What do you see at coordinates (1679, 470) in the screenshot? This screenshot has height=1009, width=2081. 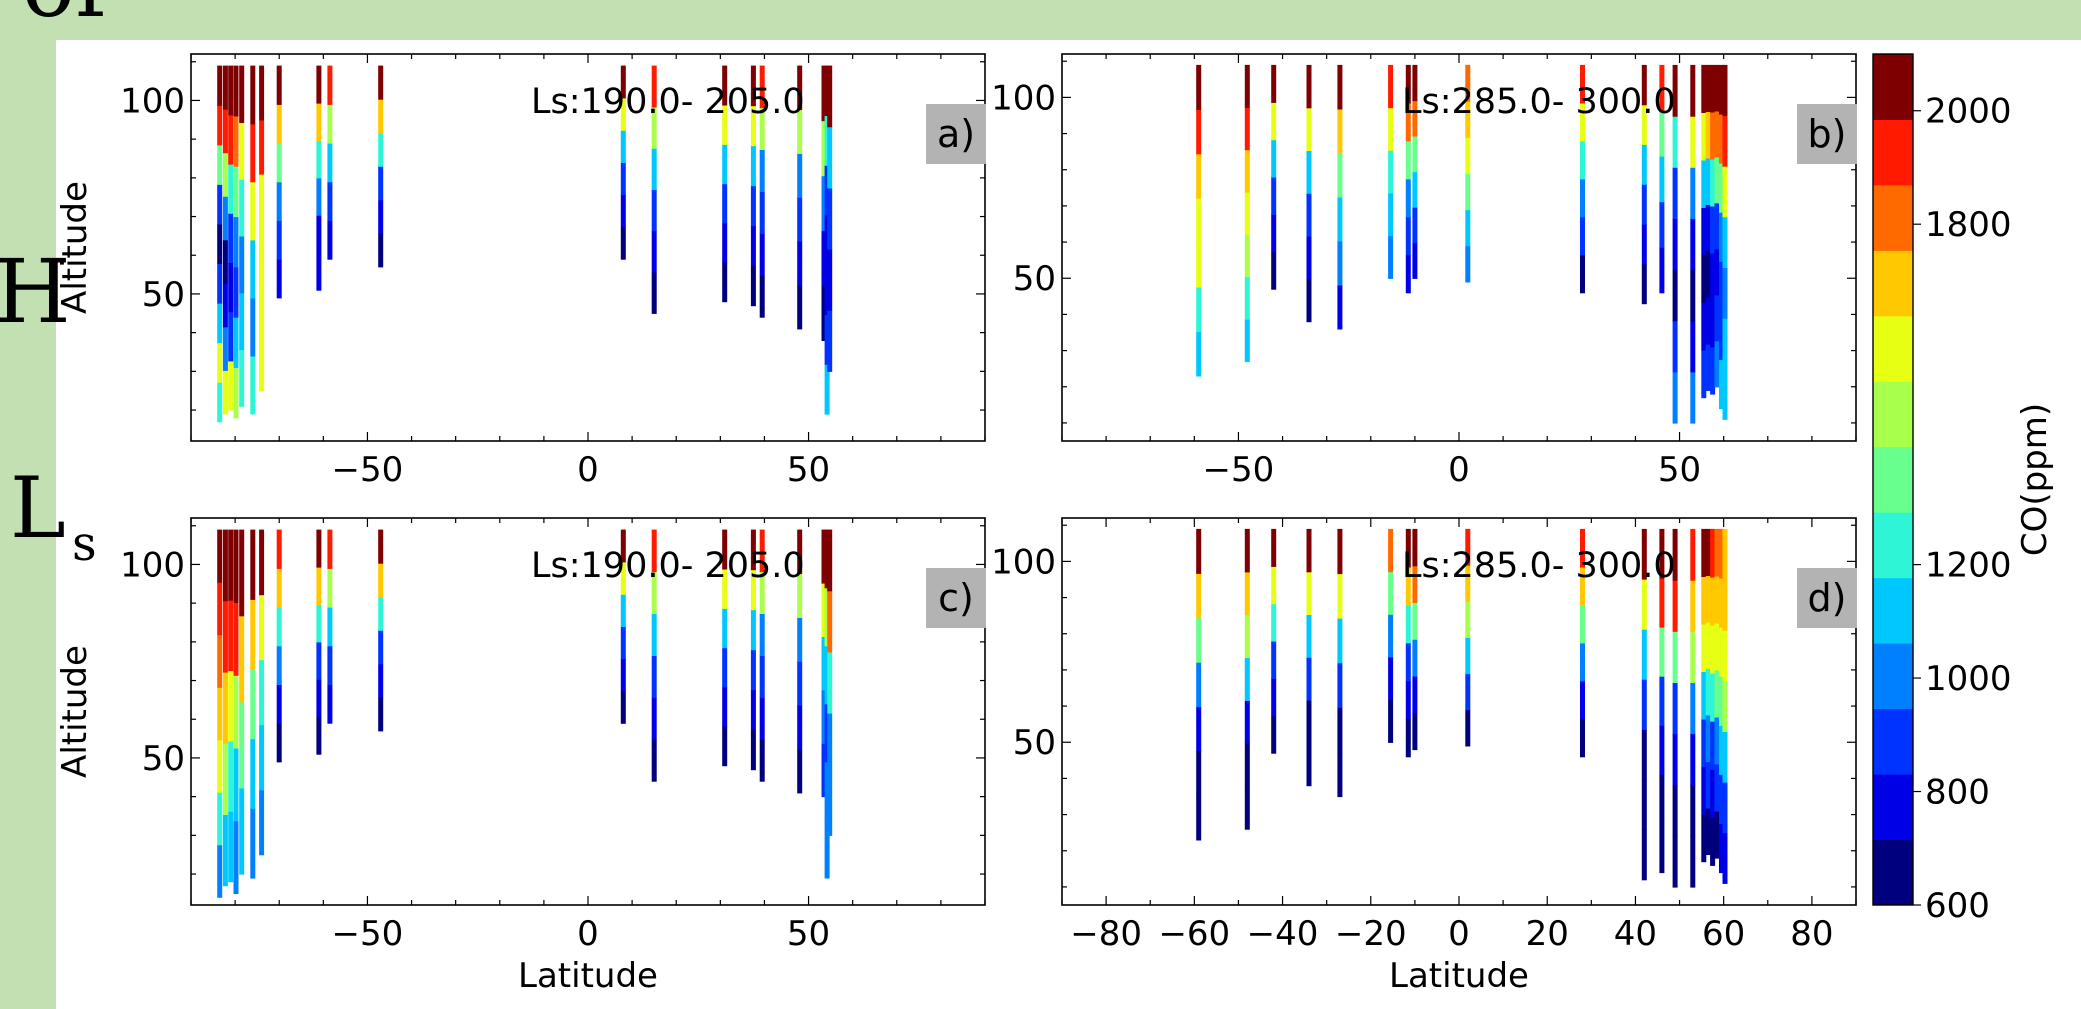 I see `x-tick-label: 50` at bounding box center [1679, 470].